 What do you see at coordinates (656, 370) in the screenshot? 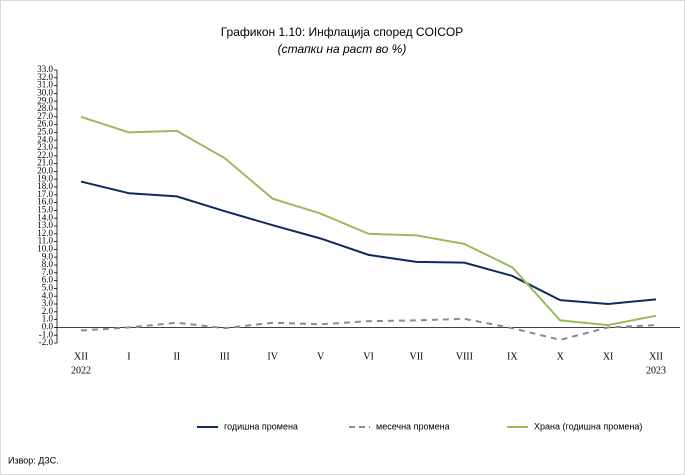
I see `x-year-label: 2023` at bounding box center [656, 370].